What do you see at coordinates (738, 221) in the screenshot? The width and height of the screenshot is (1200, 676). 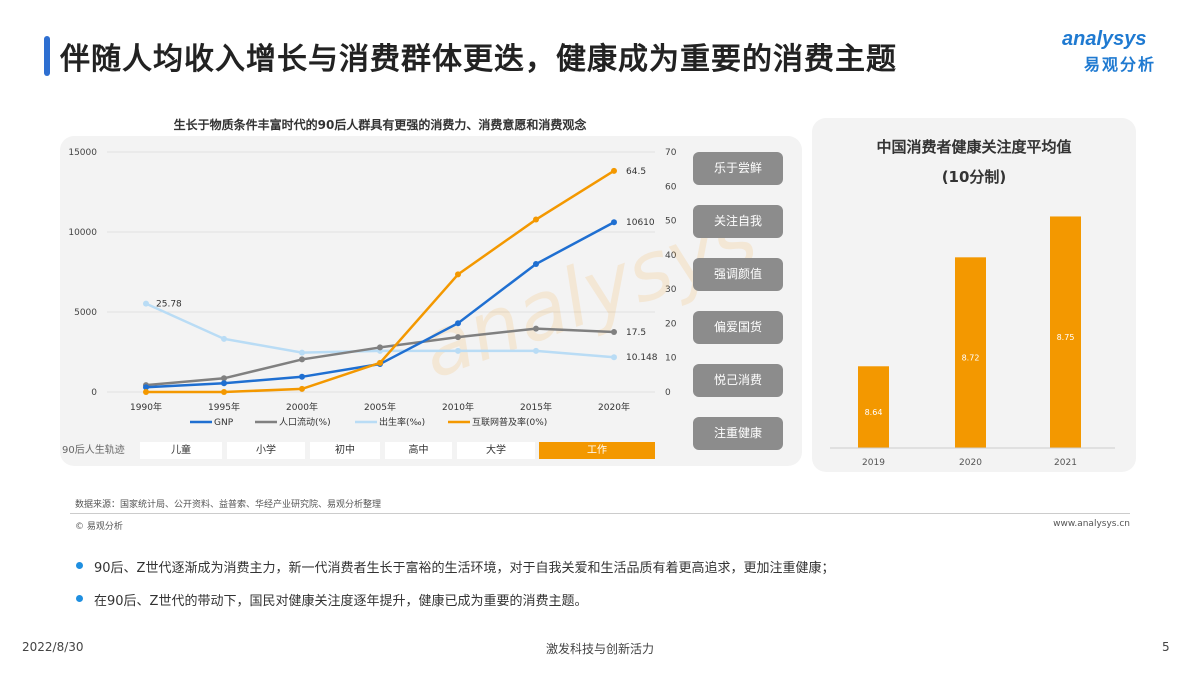 I see `tag-button: 关注自我` at bounding box center [738, 221].